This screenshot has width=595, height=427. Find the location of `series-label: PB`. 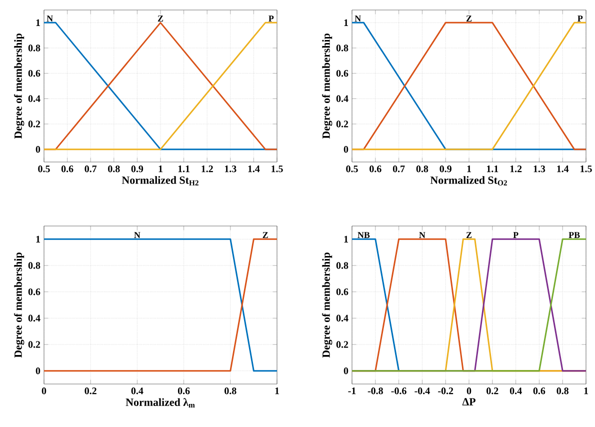

series-label: PB is located at coordinates (574, 235).